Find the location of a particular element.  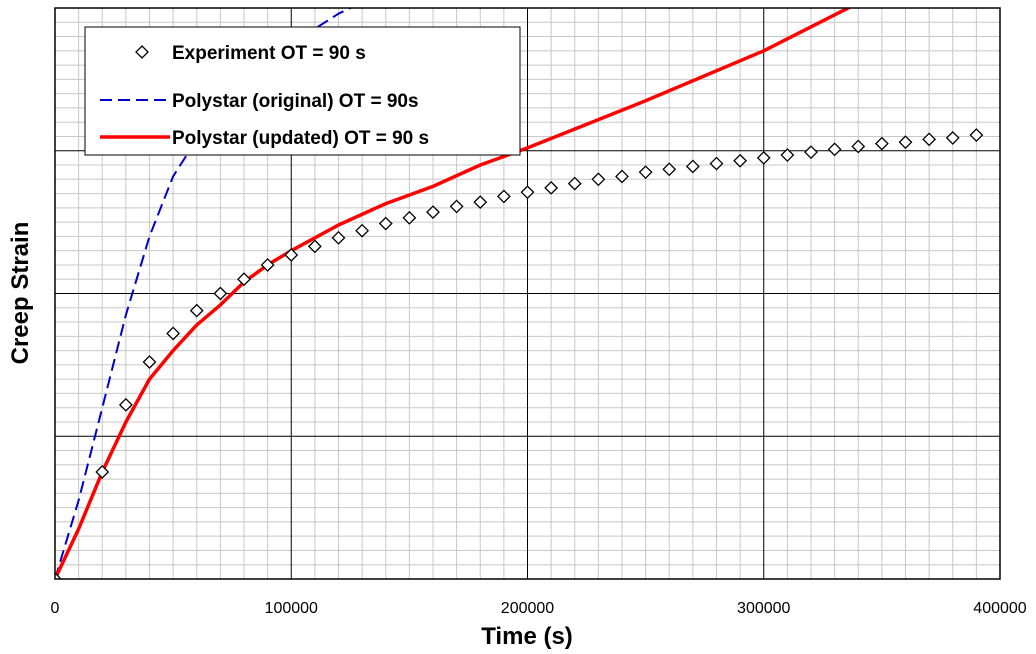

legend-box is located at coordinates (302, 91).